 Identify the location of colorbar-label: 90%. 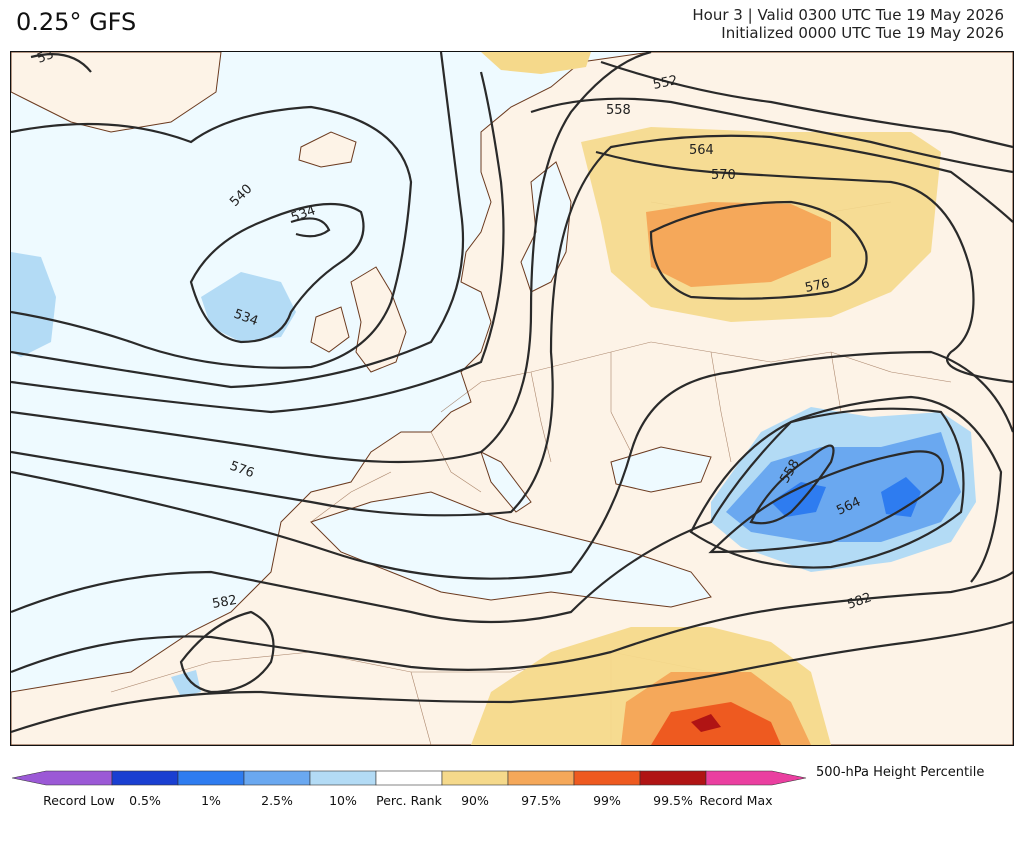
(475, 800).